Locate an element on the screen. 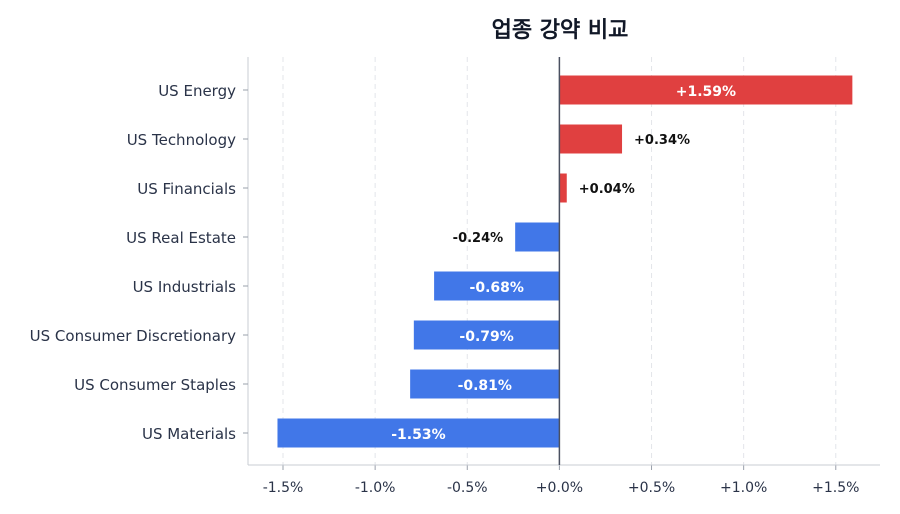 This screenshot has width=900, height=514. category-label: US Technology is located at coordinates (181, 140).